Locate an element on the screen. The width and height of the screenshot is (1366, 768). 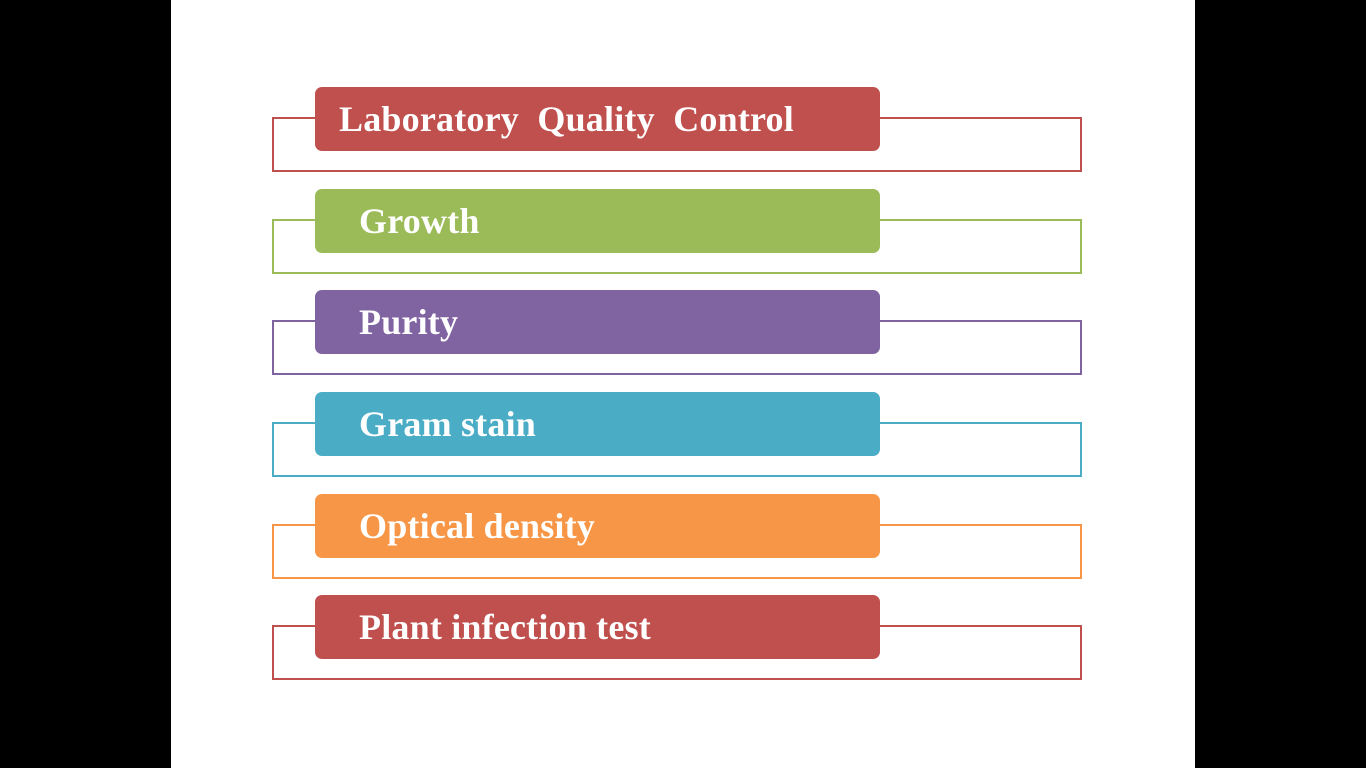
item-label-bar: Purity is located at coordinates (597, 322).